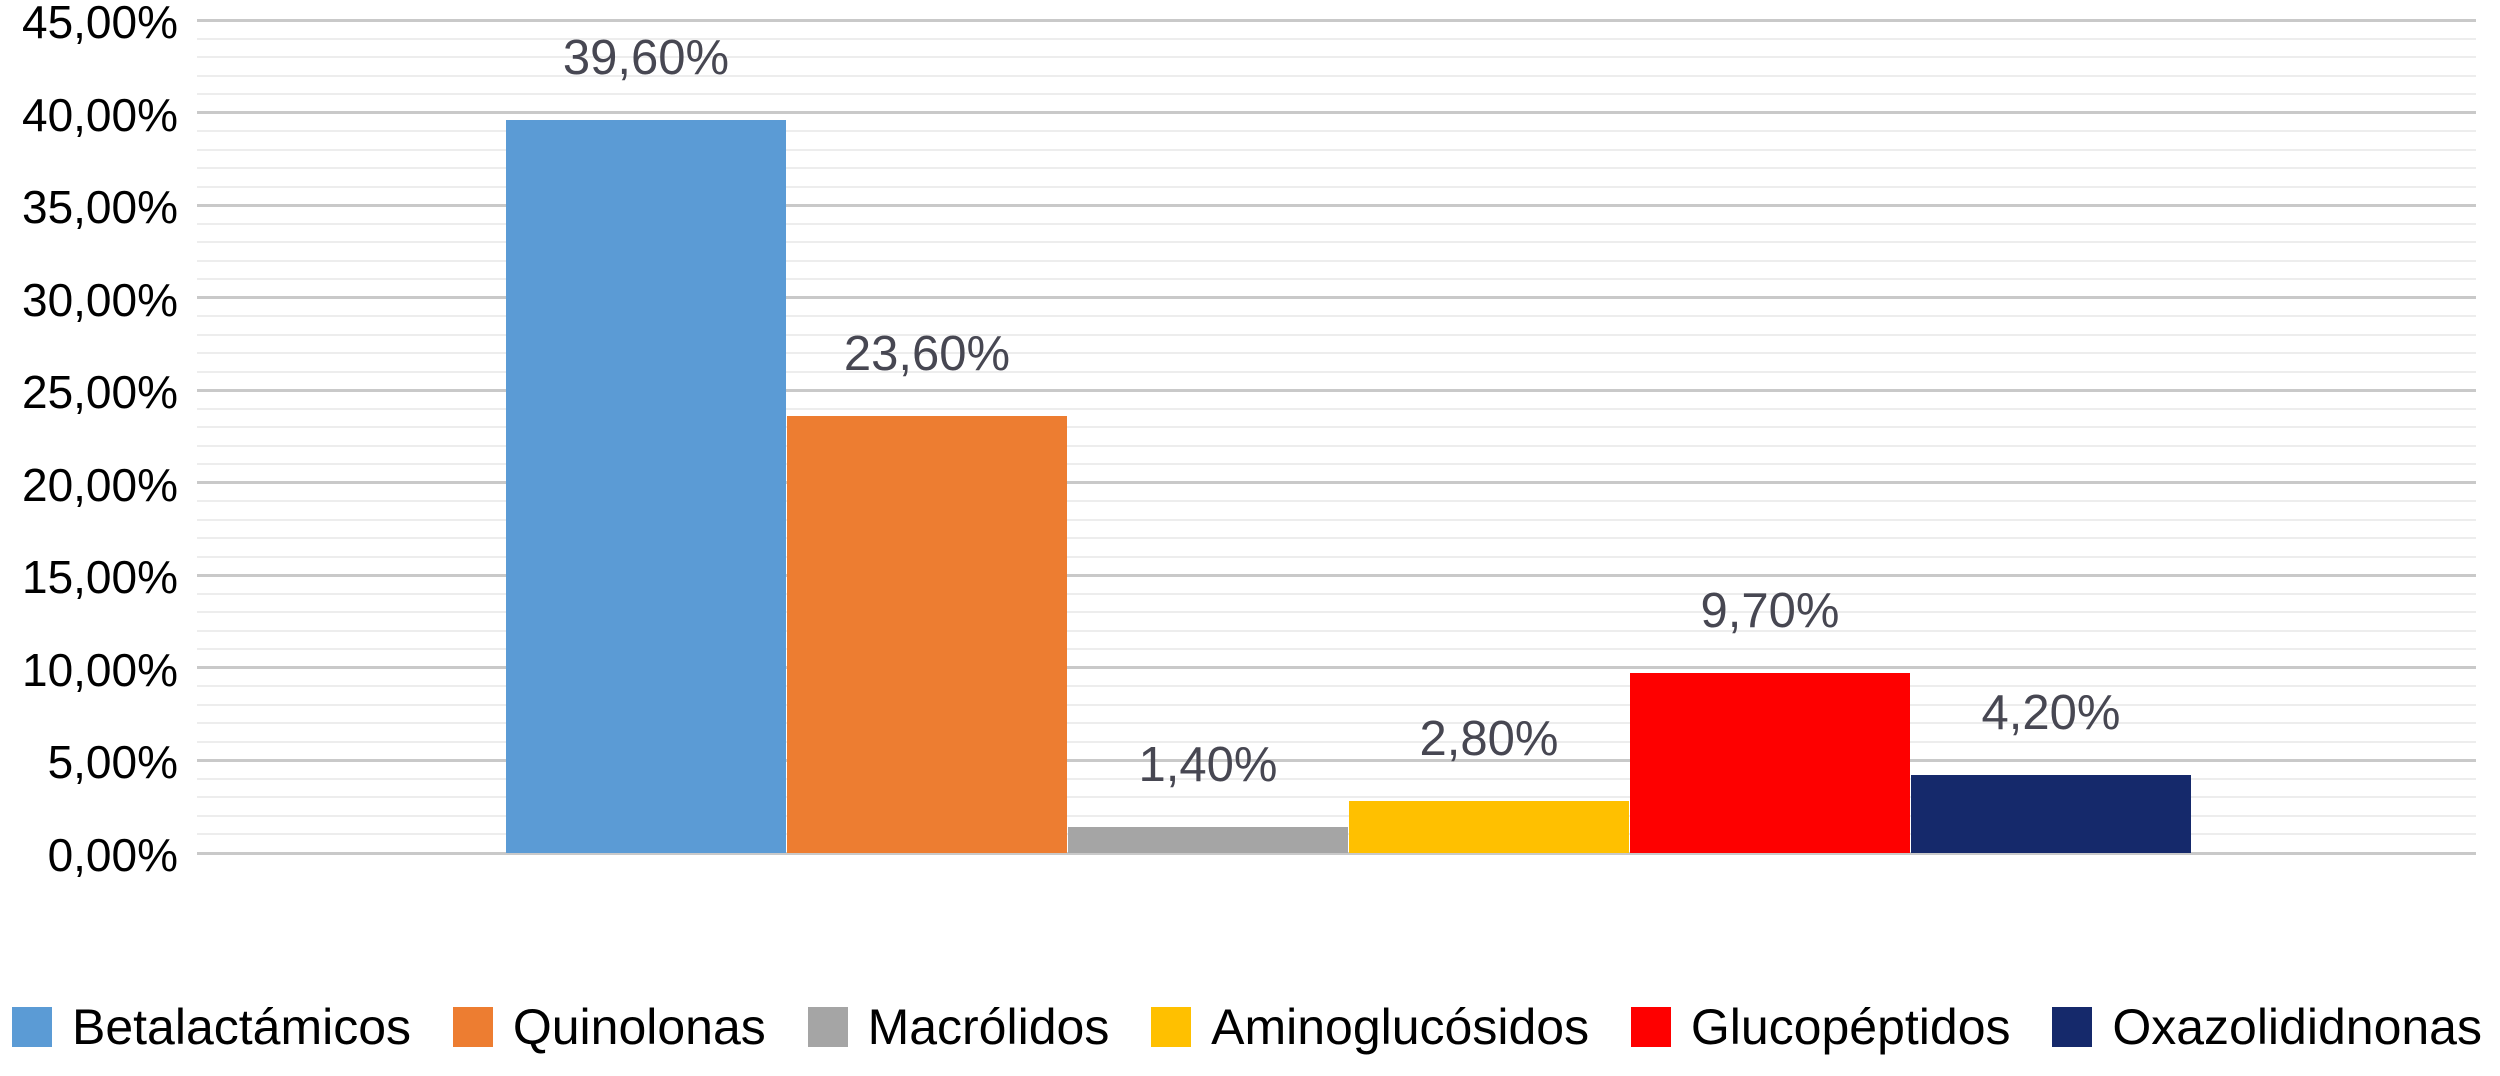  What do you see at coordinates (2297, 1027) in the screenshot?
I see `legend-label: Oxazolididnonas` at bounding box center [2297, 1027].